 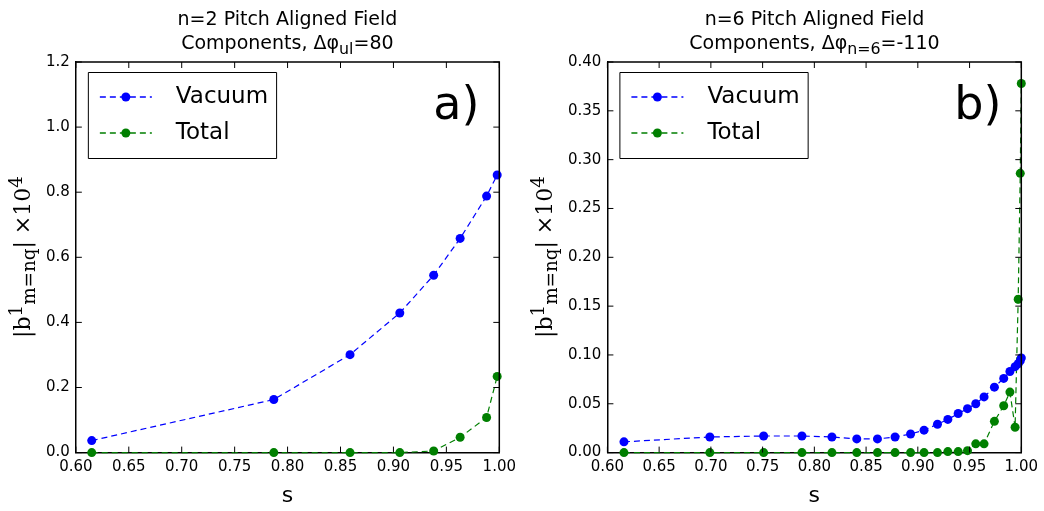 What do you see at coordinates (58, 256) in the screenshot?
I see `y-tick-label: 0.6` at bounding box center [58, 256].